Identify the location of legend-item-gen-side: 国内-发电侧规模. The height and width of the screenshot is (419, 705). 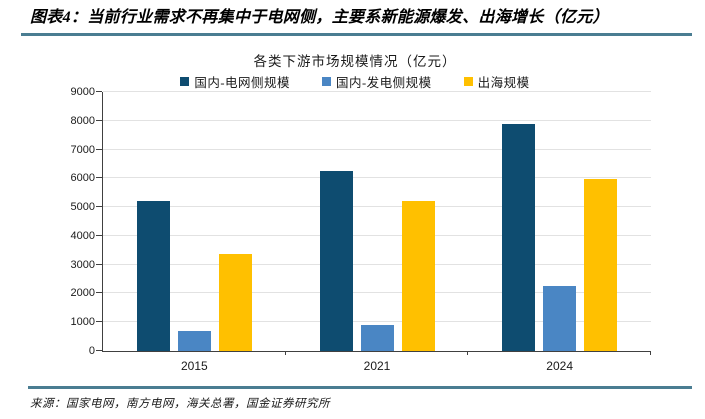
(376, 81).